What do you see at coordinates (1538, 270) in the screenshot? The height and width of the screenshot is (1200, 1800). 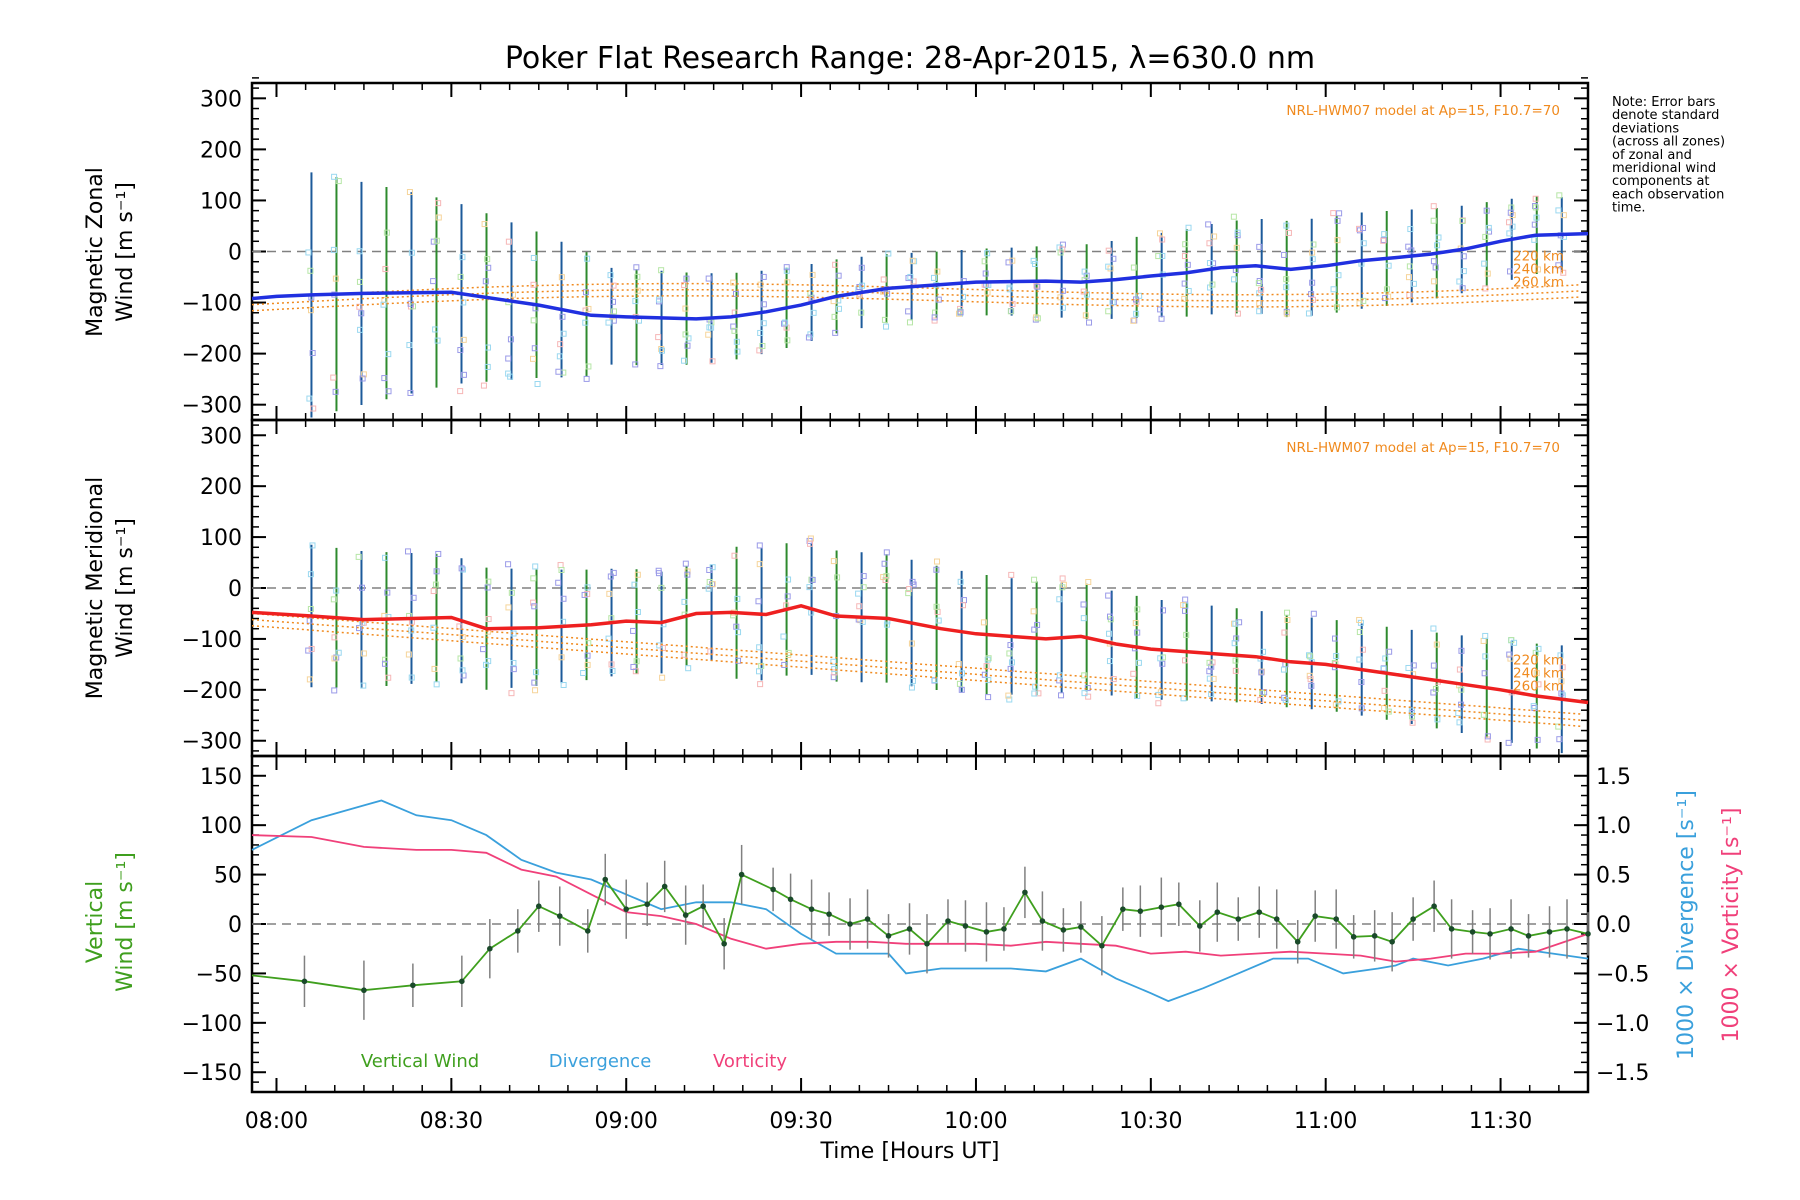 I see `model-alt-label: 240 km` at bounding box center [1538, 270].